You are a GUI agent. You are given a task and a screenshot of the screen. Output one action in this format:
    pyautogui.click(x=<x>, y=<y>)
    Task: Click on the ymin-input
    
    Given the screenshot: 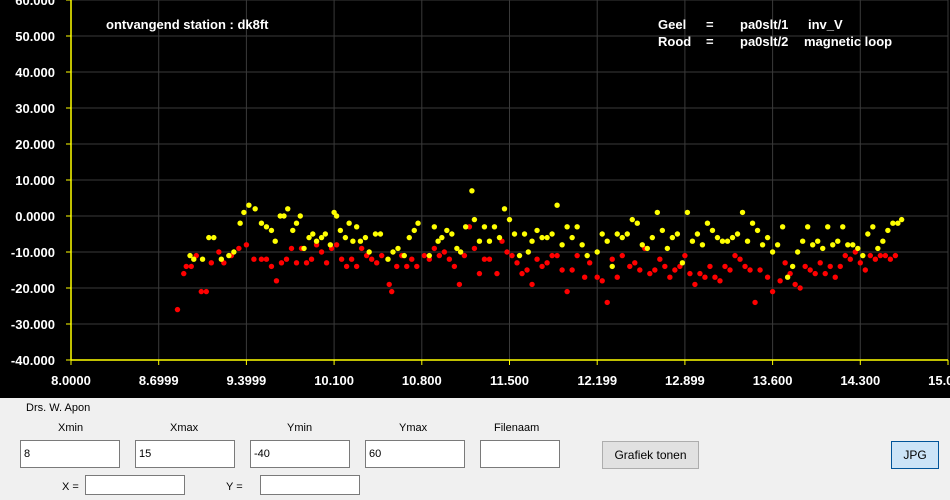 What is the action you would take?
    pyautogui.click(x=300, y=454)
    